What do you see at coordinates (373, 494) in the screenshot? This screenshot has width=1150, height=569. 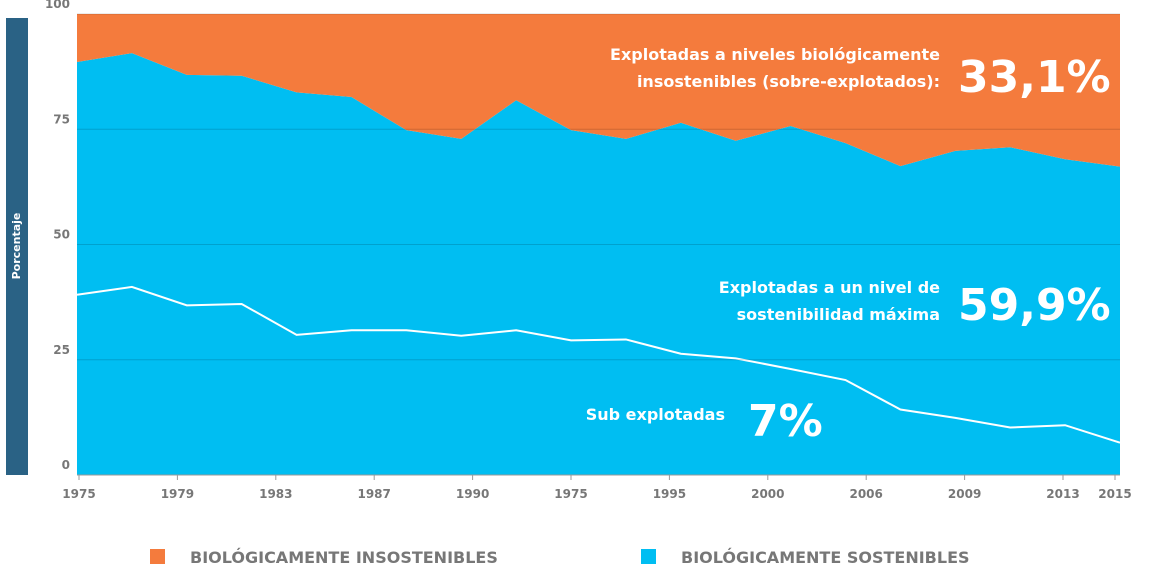 I see `x-tick-label: 1987` at bounding box center [373, 494].